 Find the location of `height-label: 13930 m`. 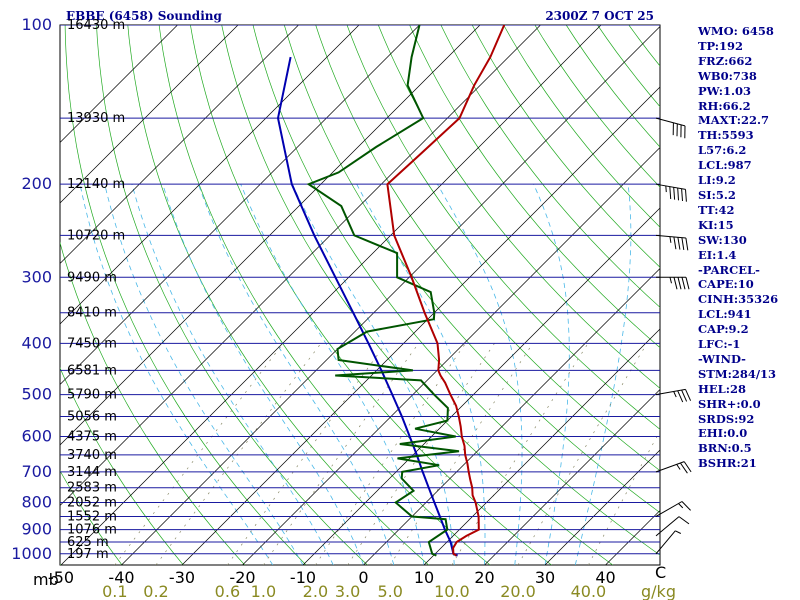

height-label: 13930 m is located at coordinates (96, 118).